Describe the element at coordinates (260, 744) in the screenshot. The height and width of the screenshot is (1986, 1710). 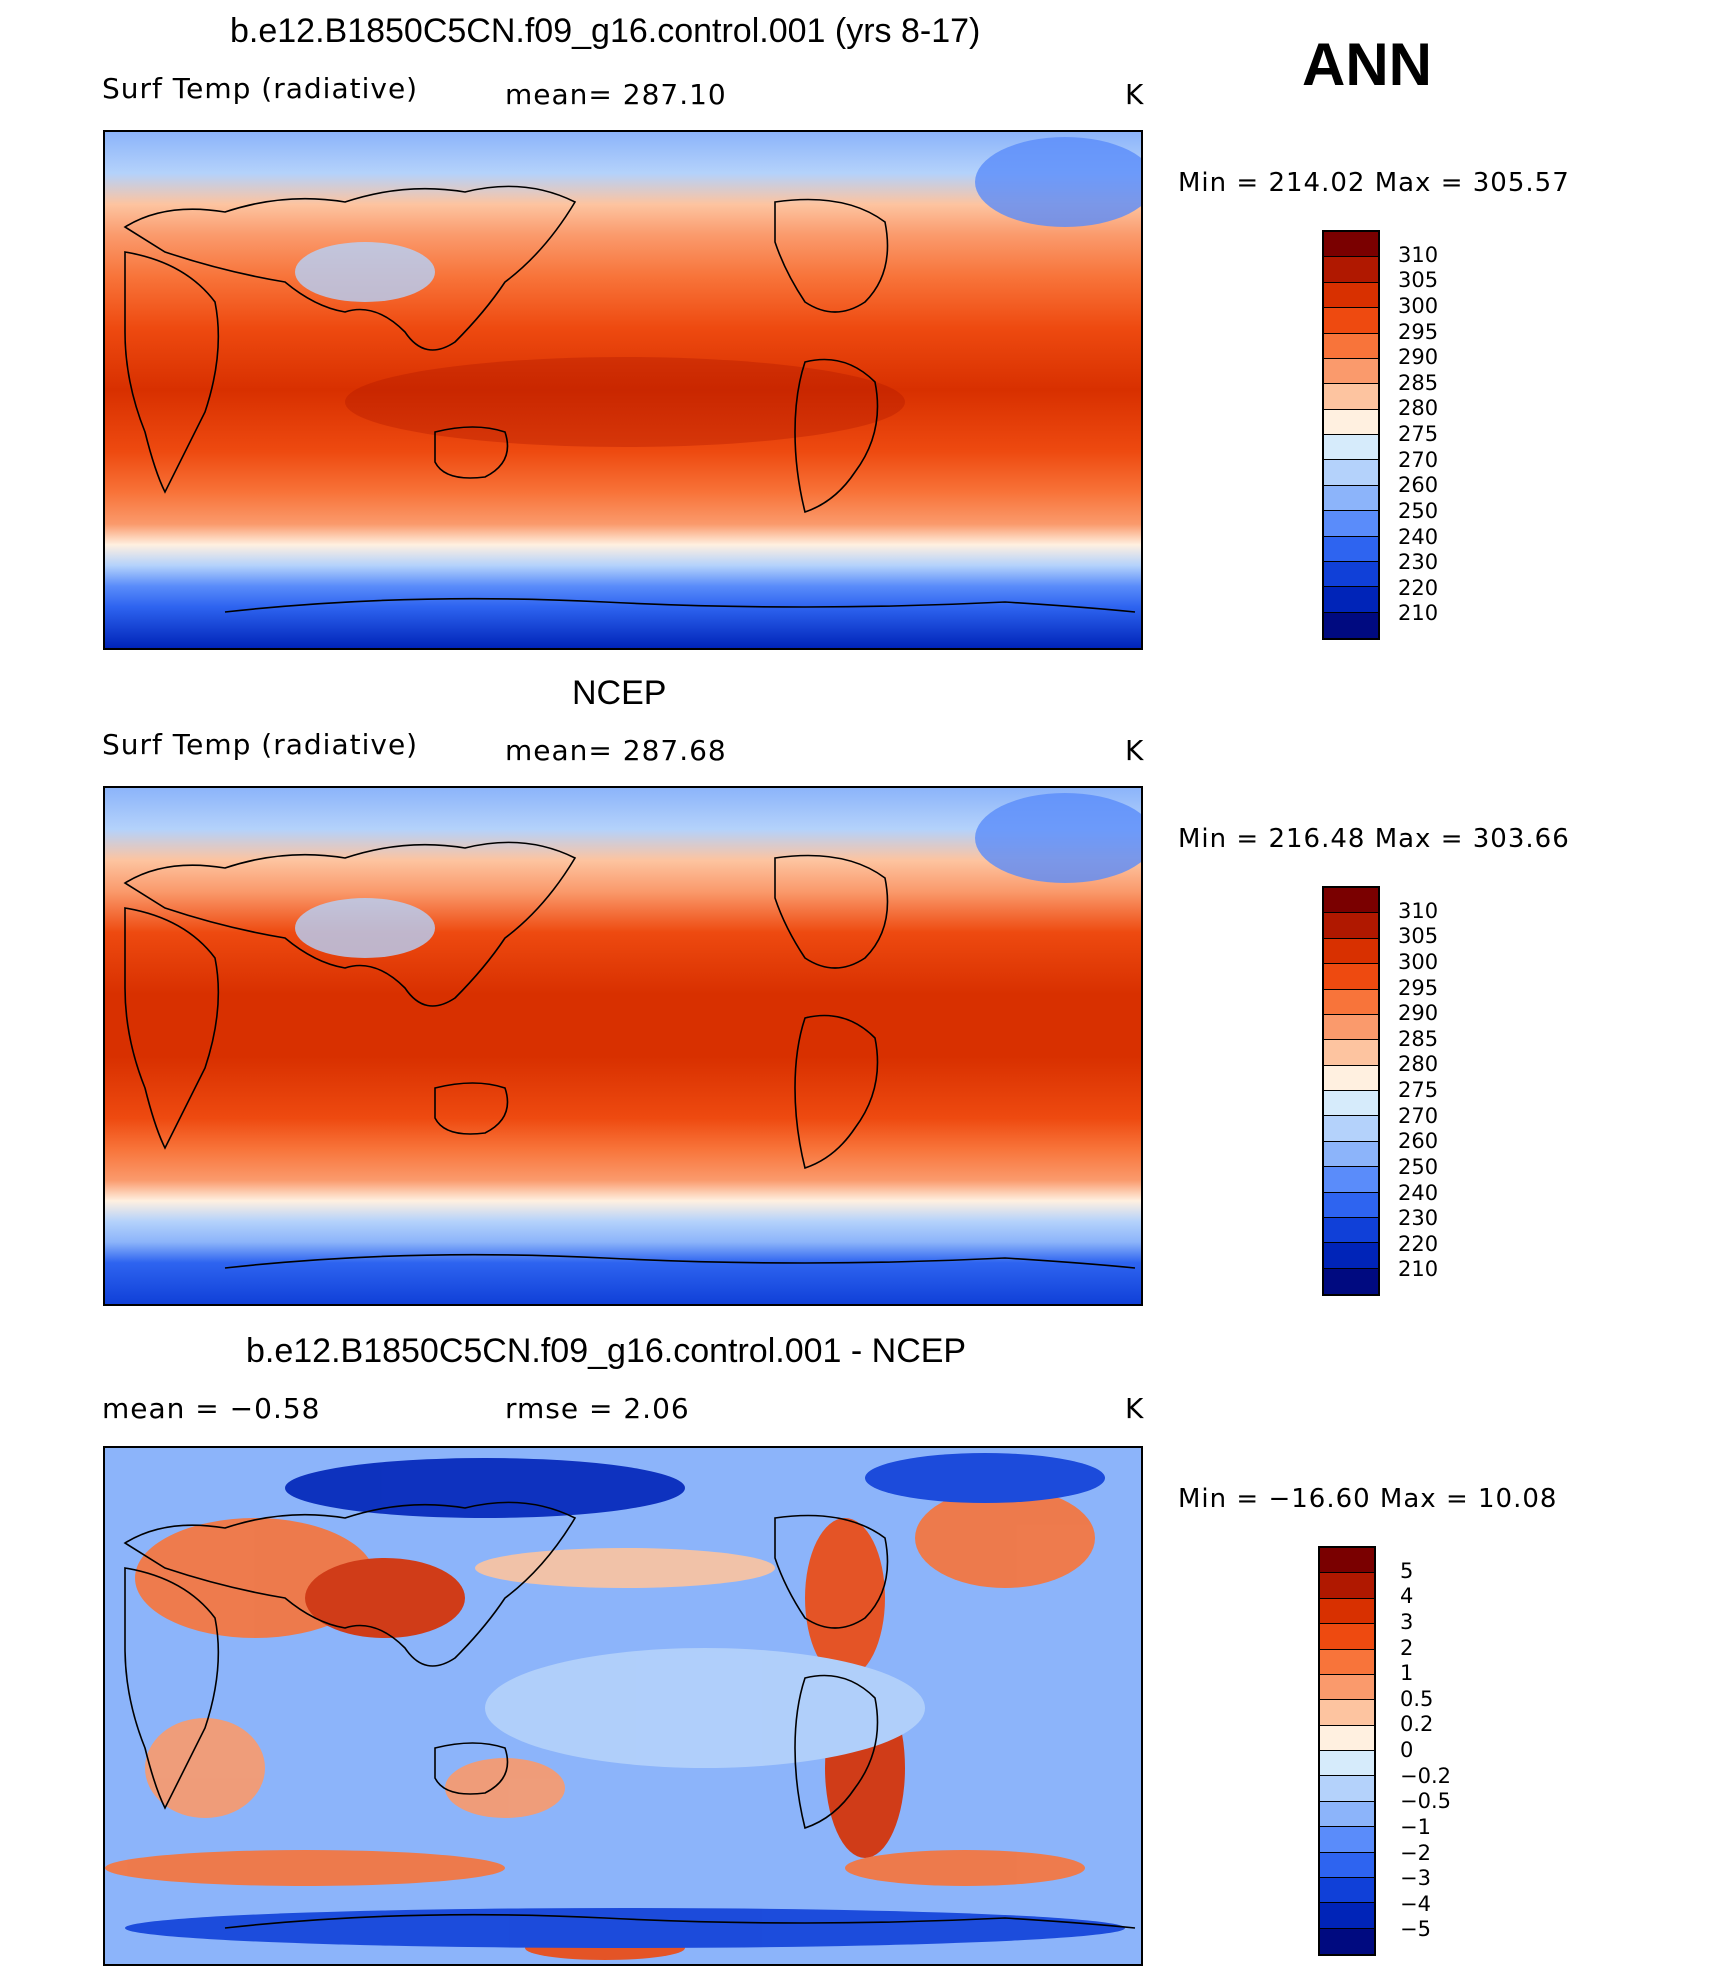
I see `panel-2-variable-label: Surf Temp (radiative)` at that location.